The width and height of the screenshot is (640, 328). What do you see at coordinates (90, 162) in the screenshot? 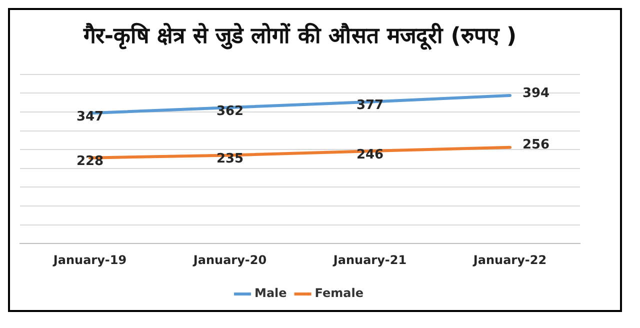
I see `data-label: 228` at bounding box center [90, 162].